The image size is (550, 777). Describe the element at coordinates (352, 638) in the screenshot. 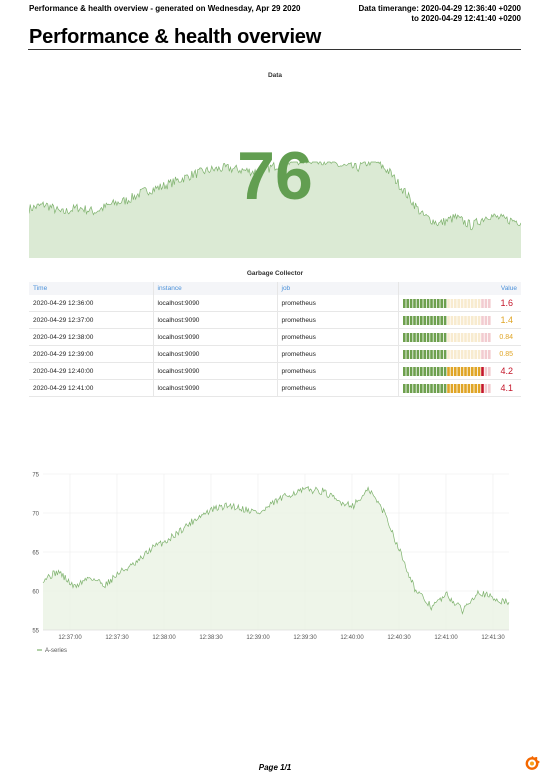

I see `x-tick-label: 12:40:00` at that location.